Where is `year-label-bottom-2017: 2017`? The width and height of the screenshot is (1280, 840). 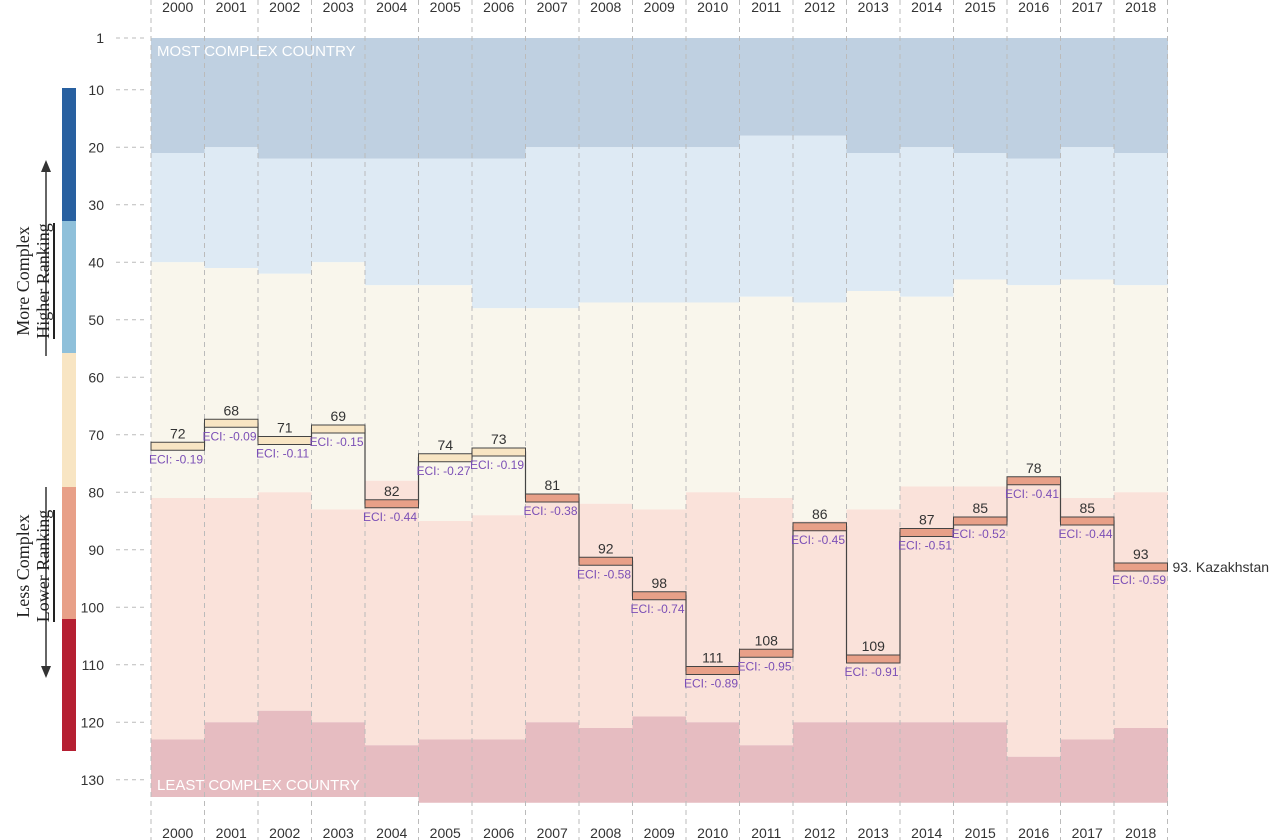 year-label-bottom-2017: 2017 is located at coordinates (1087, 832).